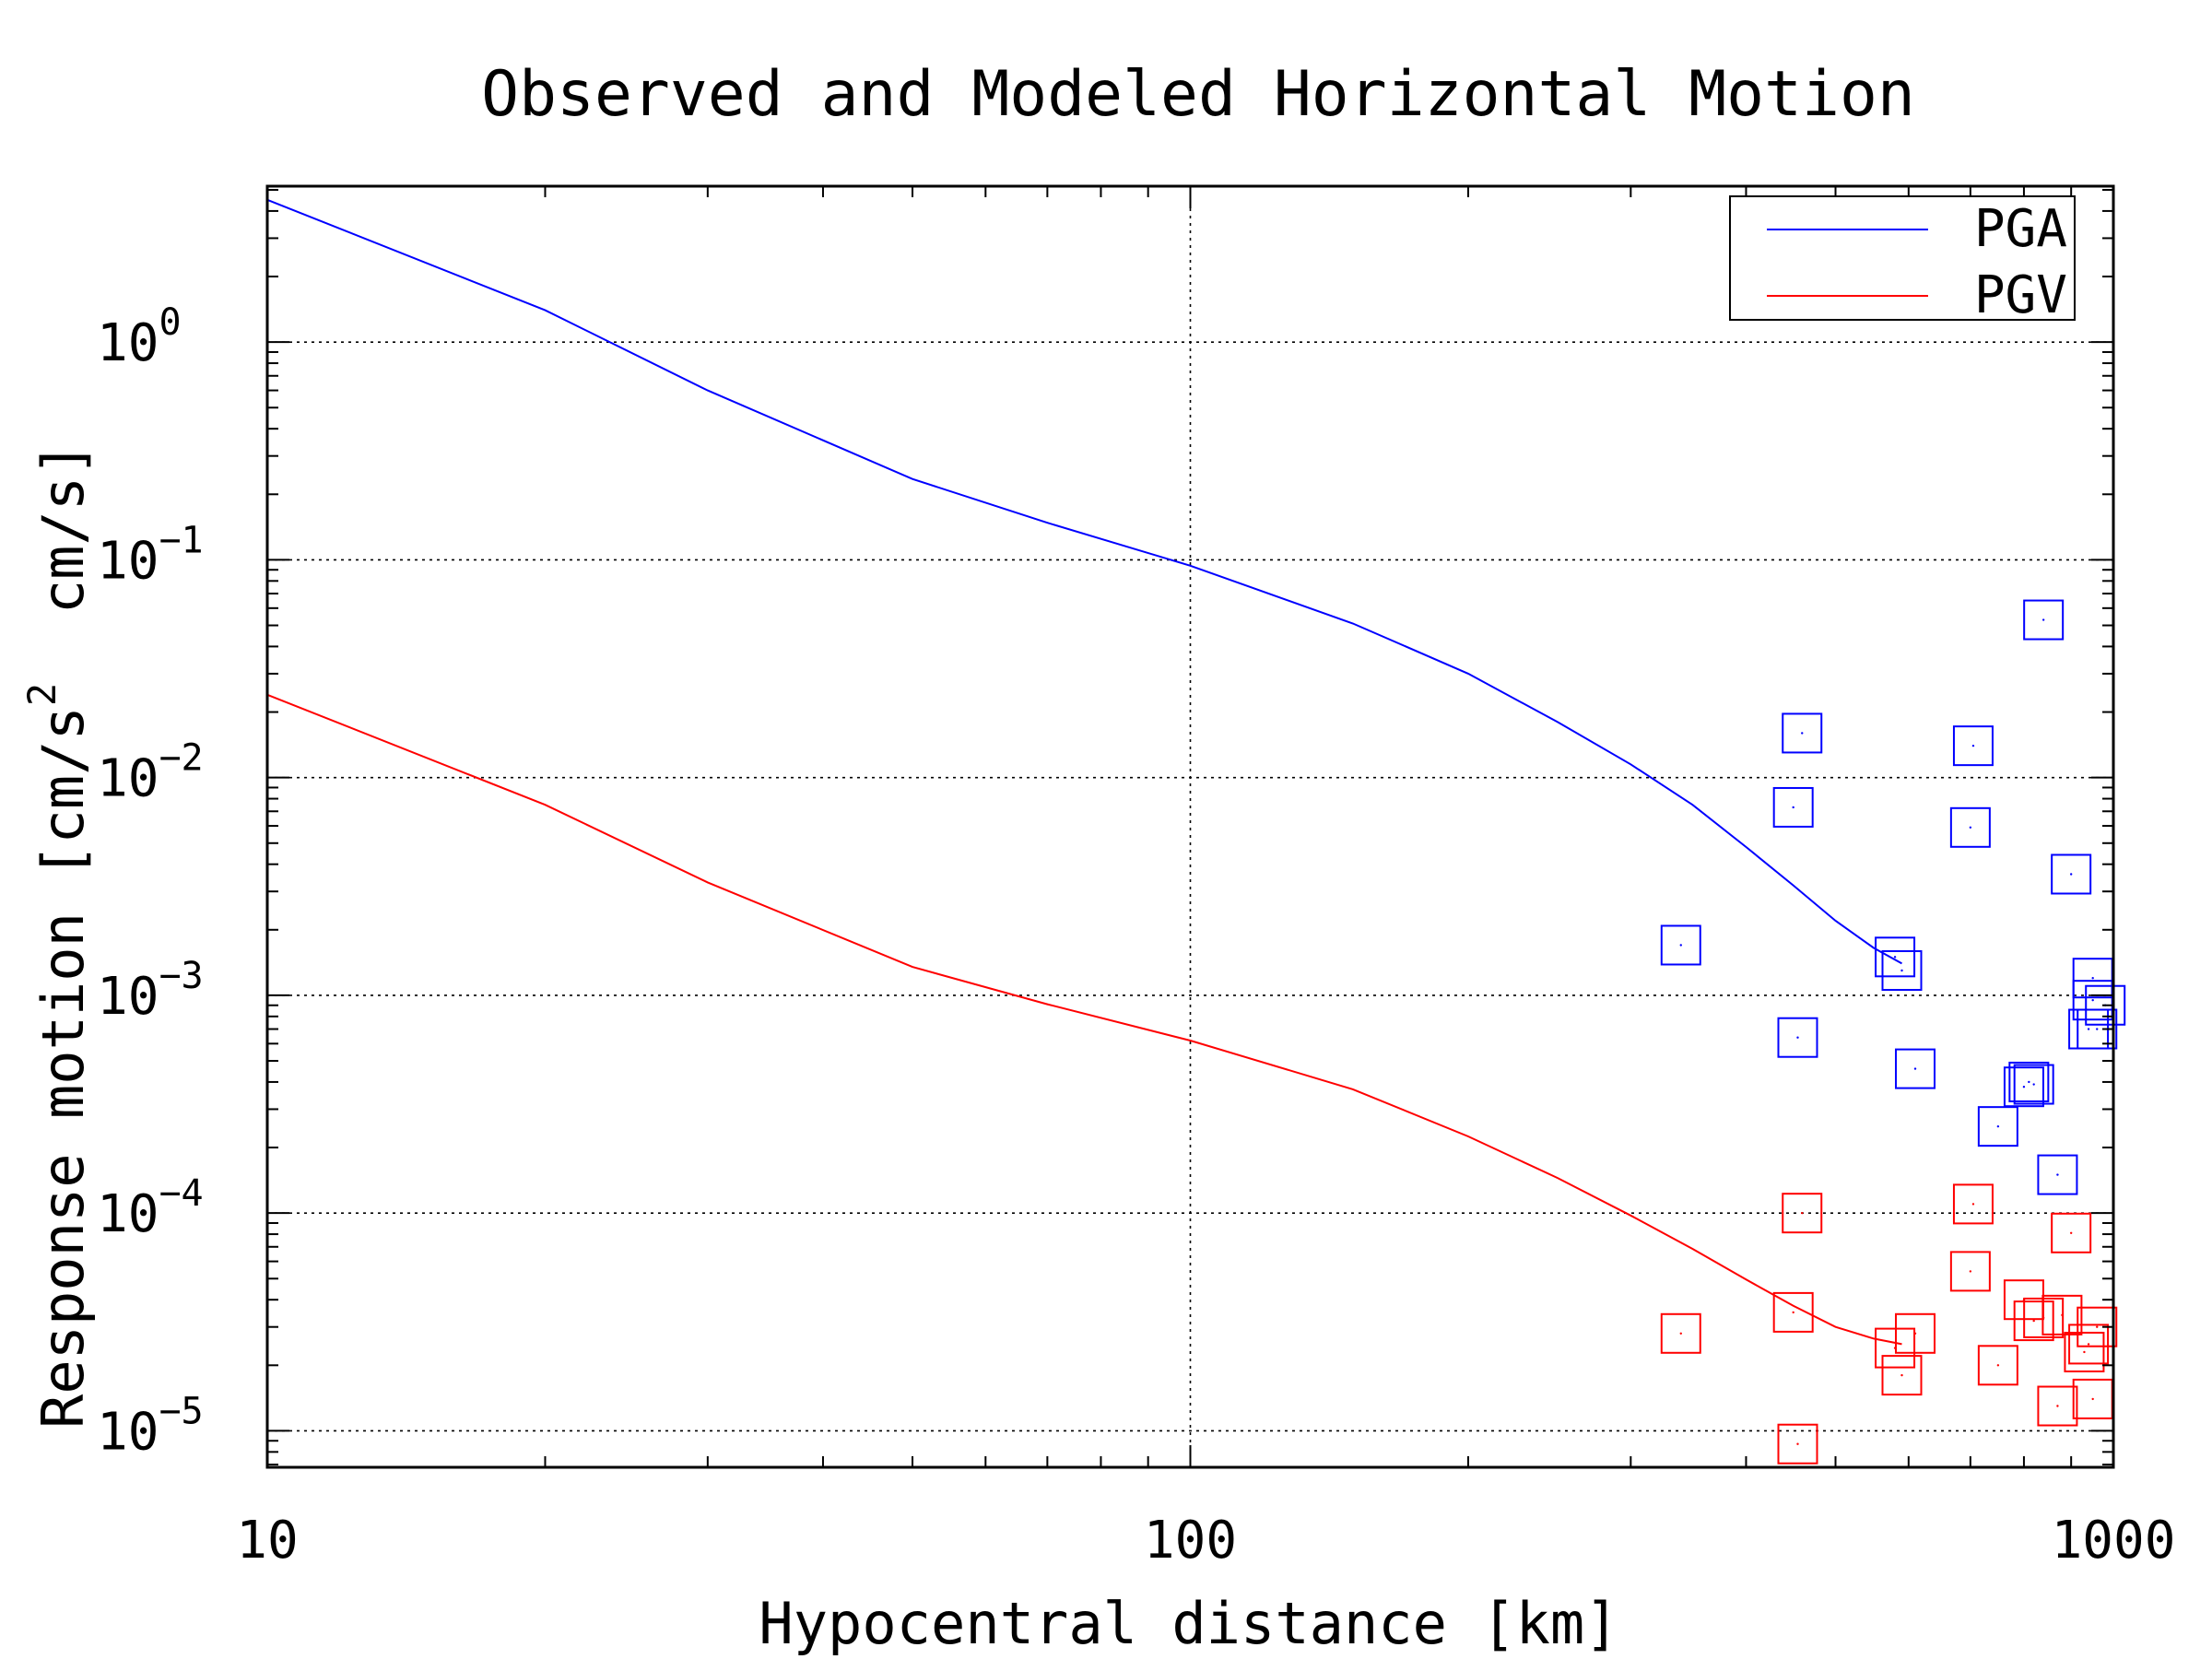 This screenshot has height=1659, width=2212. I want to click on y-tick-label: 10⁰, so click(139, 337).